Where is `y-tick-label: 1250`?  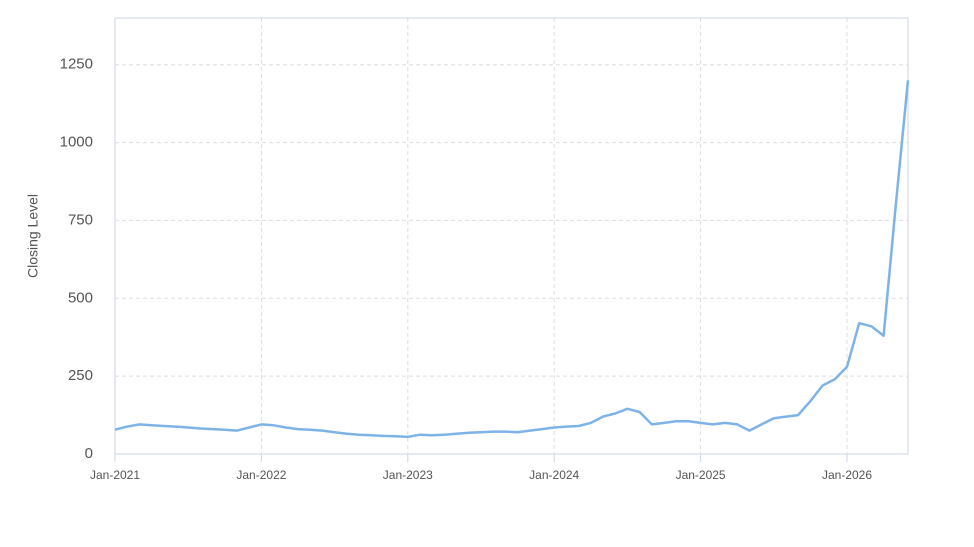 y-tick-label: 1250 is located at coordinates (76, 64).